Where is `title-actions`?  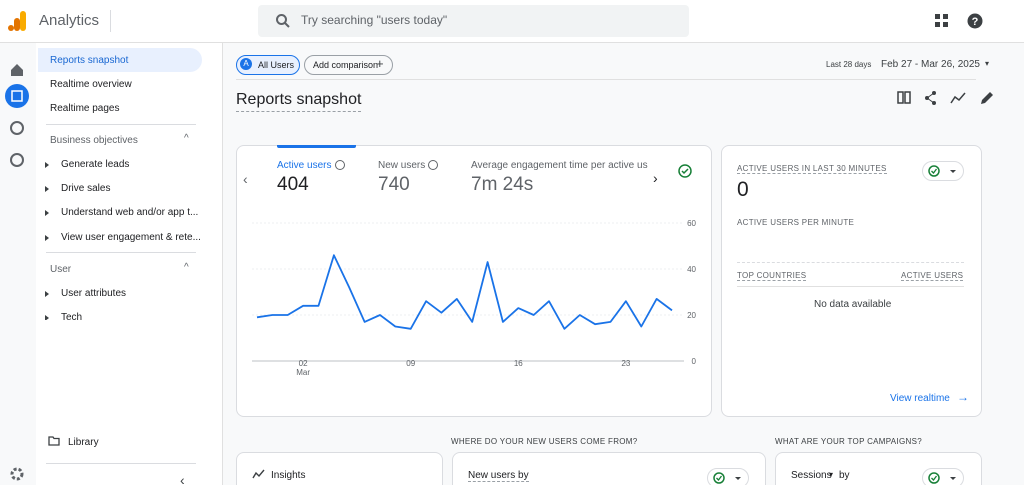
title-actions is located at coordinates (945, 98).